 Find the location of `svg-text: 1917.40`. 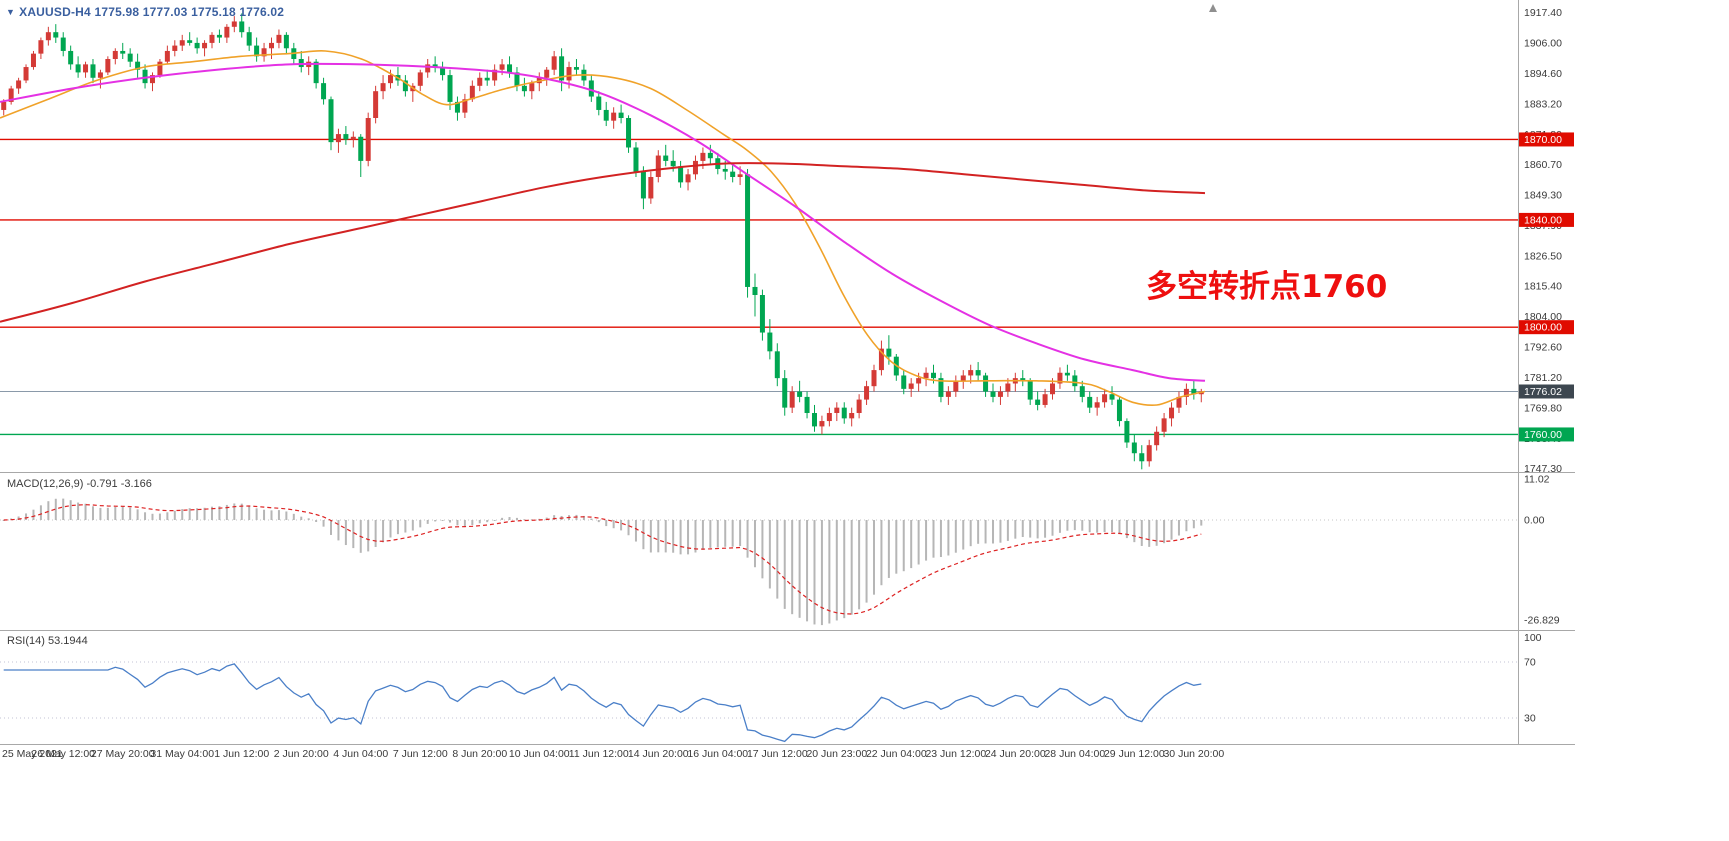

svg-text: 1917.40 is located at coordinates (1543, 13).